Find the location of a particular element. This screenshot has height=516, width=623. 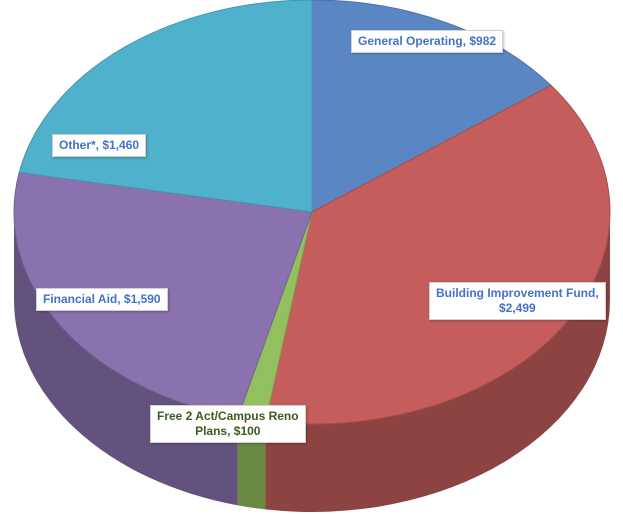

data-label-free-2-act: Free 2 Act/Campus Reno Plans, $100 is located at coordinates (228, 424).